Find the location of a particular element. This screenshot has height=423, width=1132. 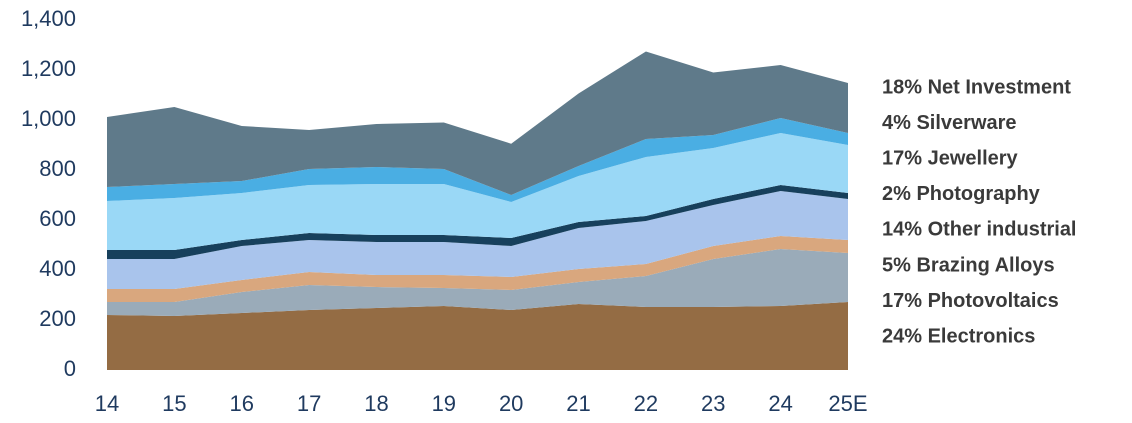

x-tick-label: 25E is located at coordinates (847, 403).